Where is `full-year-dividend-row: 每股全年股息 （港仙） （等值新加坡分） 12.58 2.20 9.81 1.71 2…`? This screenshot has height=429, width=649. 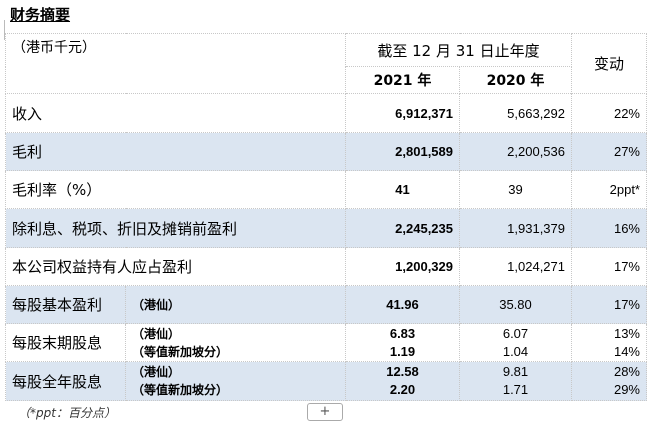
full-year-dividend-row: 每股全年股息 （港仙） （等值新加坡分） 12.58 2.20 9.81 1.71 2… is located at coordinates (326, 381).